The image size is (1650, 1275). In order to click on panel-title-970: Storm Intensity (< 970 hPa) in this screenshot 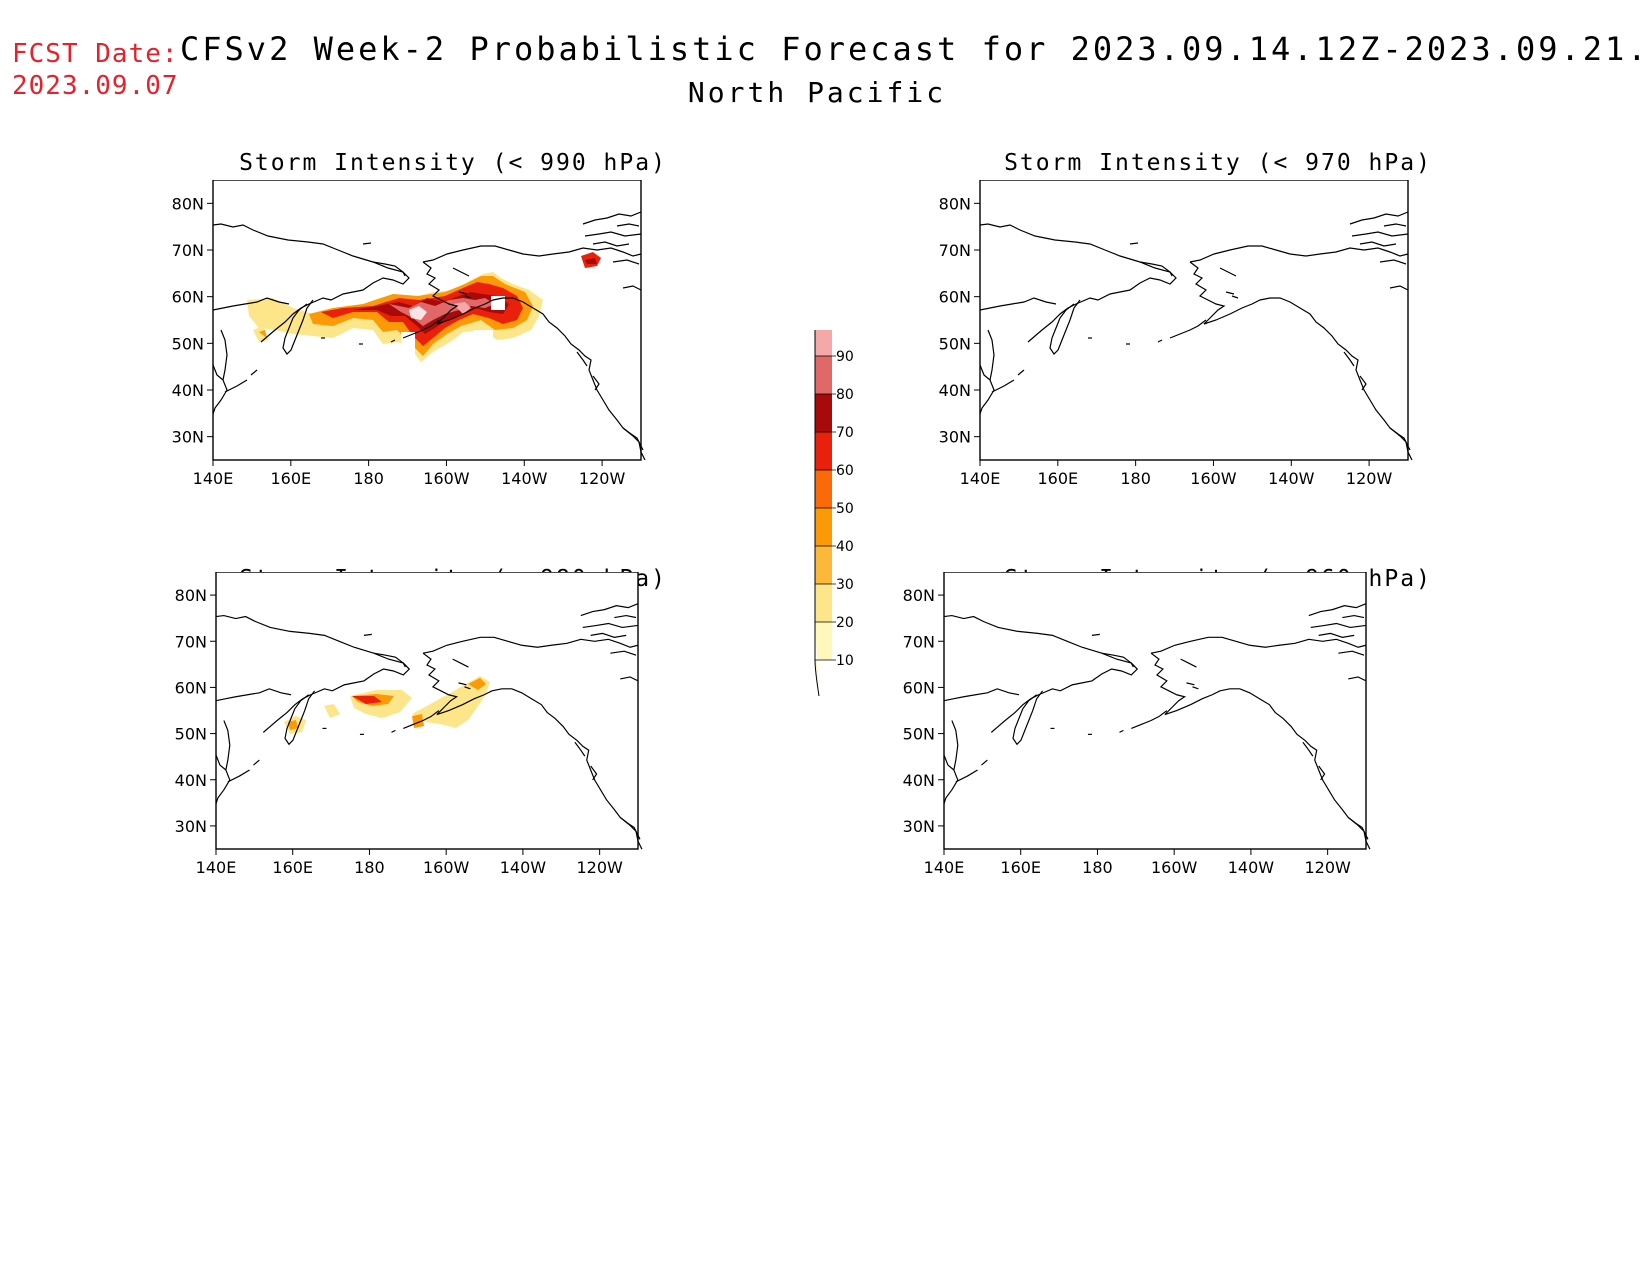, I will do `click(1218, 163)`.